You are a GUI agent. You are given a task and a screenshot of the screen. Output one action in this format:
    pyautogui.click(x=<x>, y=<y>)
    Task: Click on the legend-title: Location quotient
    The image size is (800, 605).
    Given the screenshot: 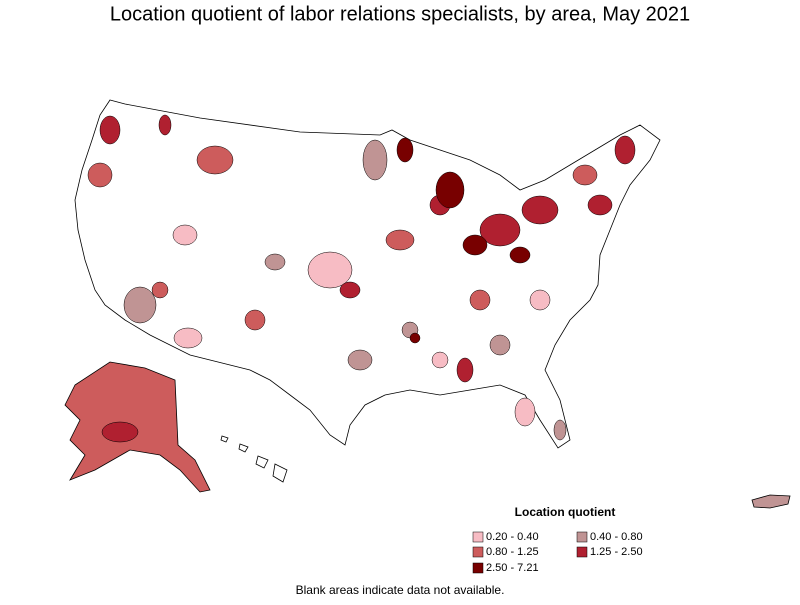 What is the action you would take?
    pyautogui.click(x=565, y=512)
    